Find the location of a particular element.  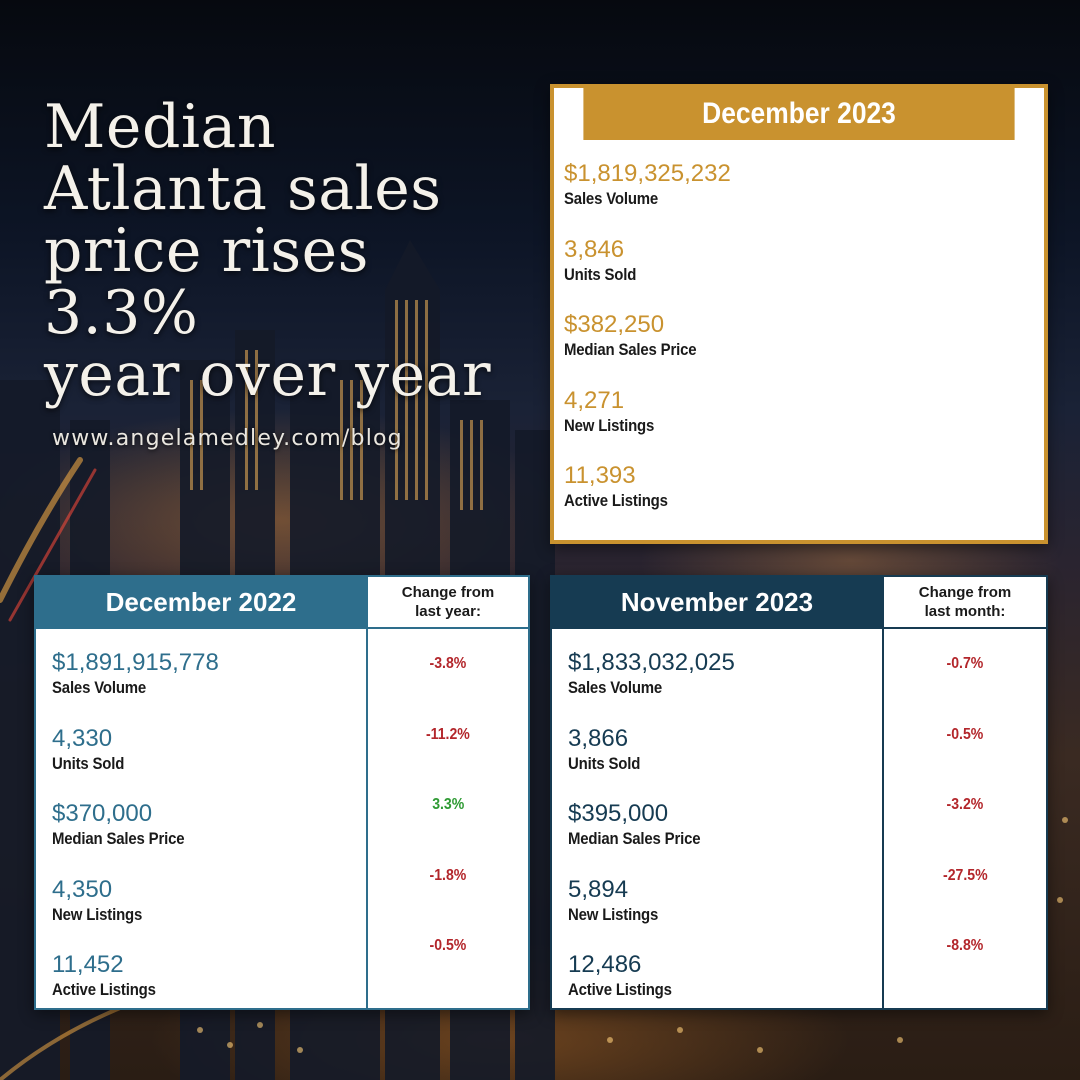

stat-value: $1,833,032,025 is located at coordinates (651, 662).